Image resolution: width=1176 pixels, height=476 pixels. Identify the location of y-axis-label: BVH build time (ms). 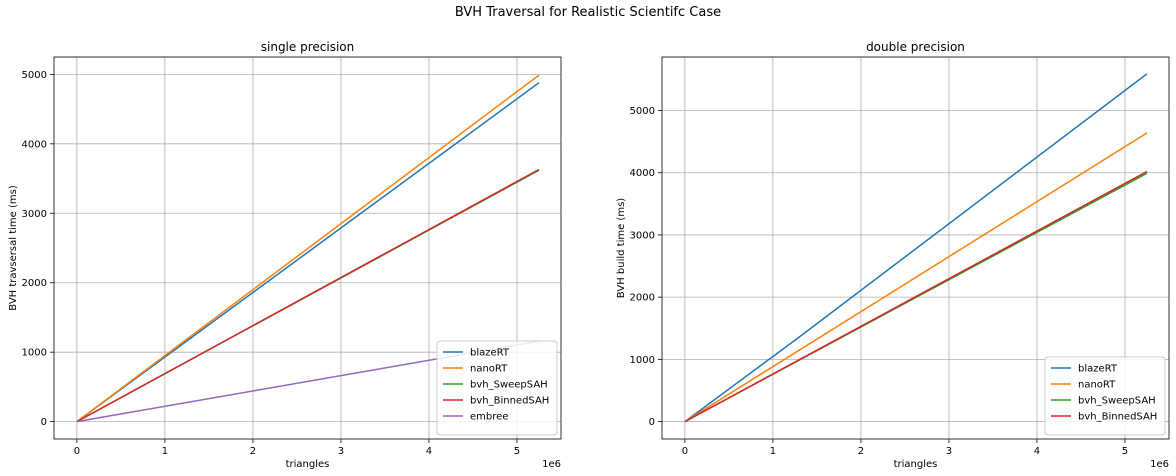
(621, 248).